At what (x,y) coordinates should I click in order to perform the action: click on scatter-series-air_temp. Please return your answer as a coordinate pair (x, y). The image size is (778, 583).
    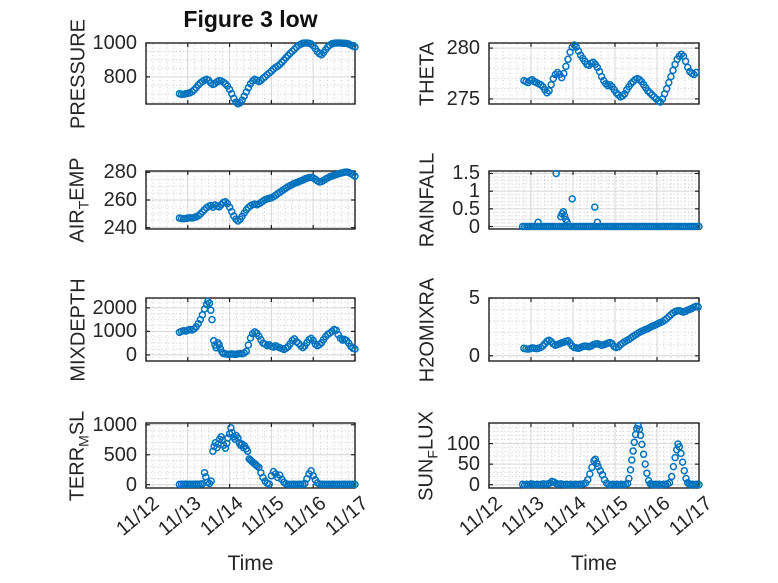
    Looking at the image, I should click on (267, 196).